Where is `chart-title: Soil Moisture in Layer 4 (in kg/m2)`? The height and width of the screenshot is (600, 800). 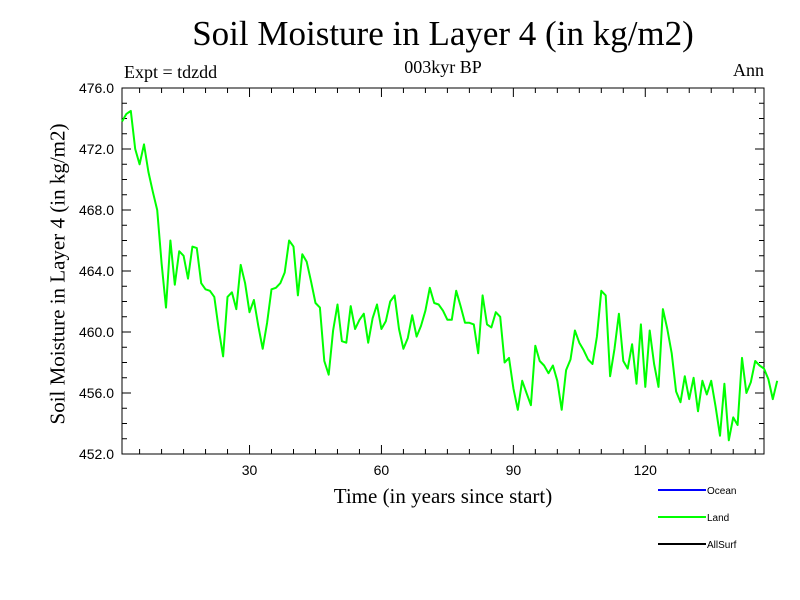
chart-title: Soil Moisture in Layer 4 (in kg/m2) is located at coordinates (443, 33).